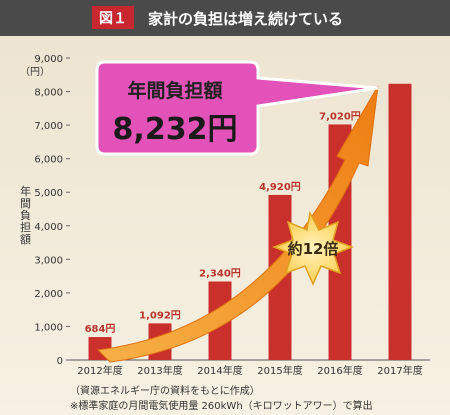 This screenshot has width=450, height=415. I want to click on figure-label: 図１, so click(113, 19).